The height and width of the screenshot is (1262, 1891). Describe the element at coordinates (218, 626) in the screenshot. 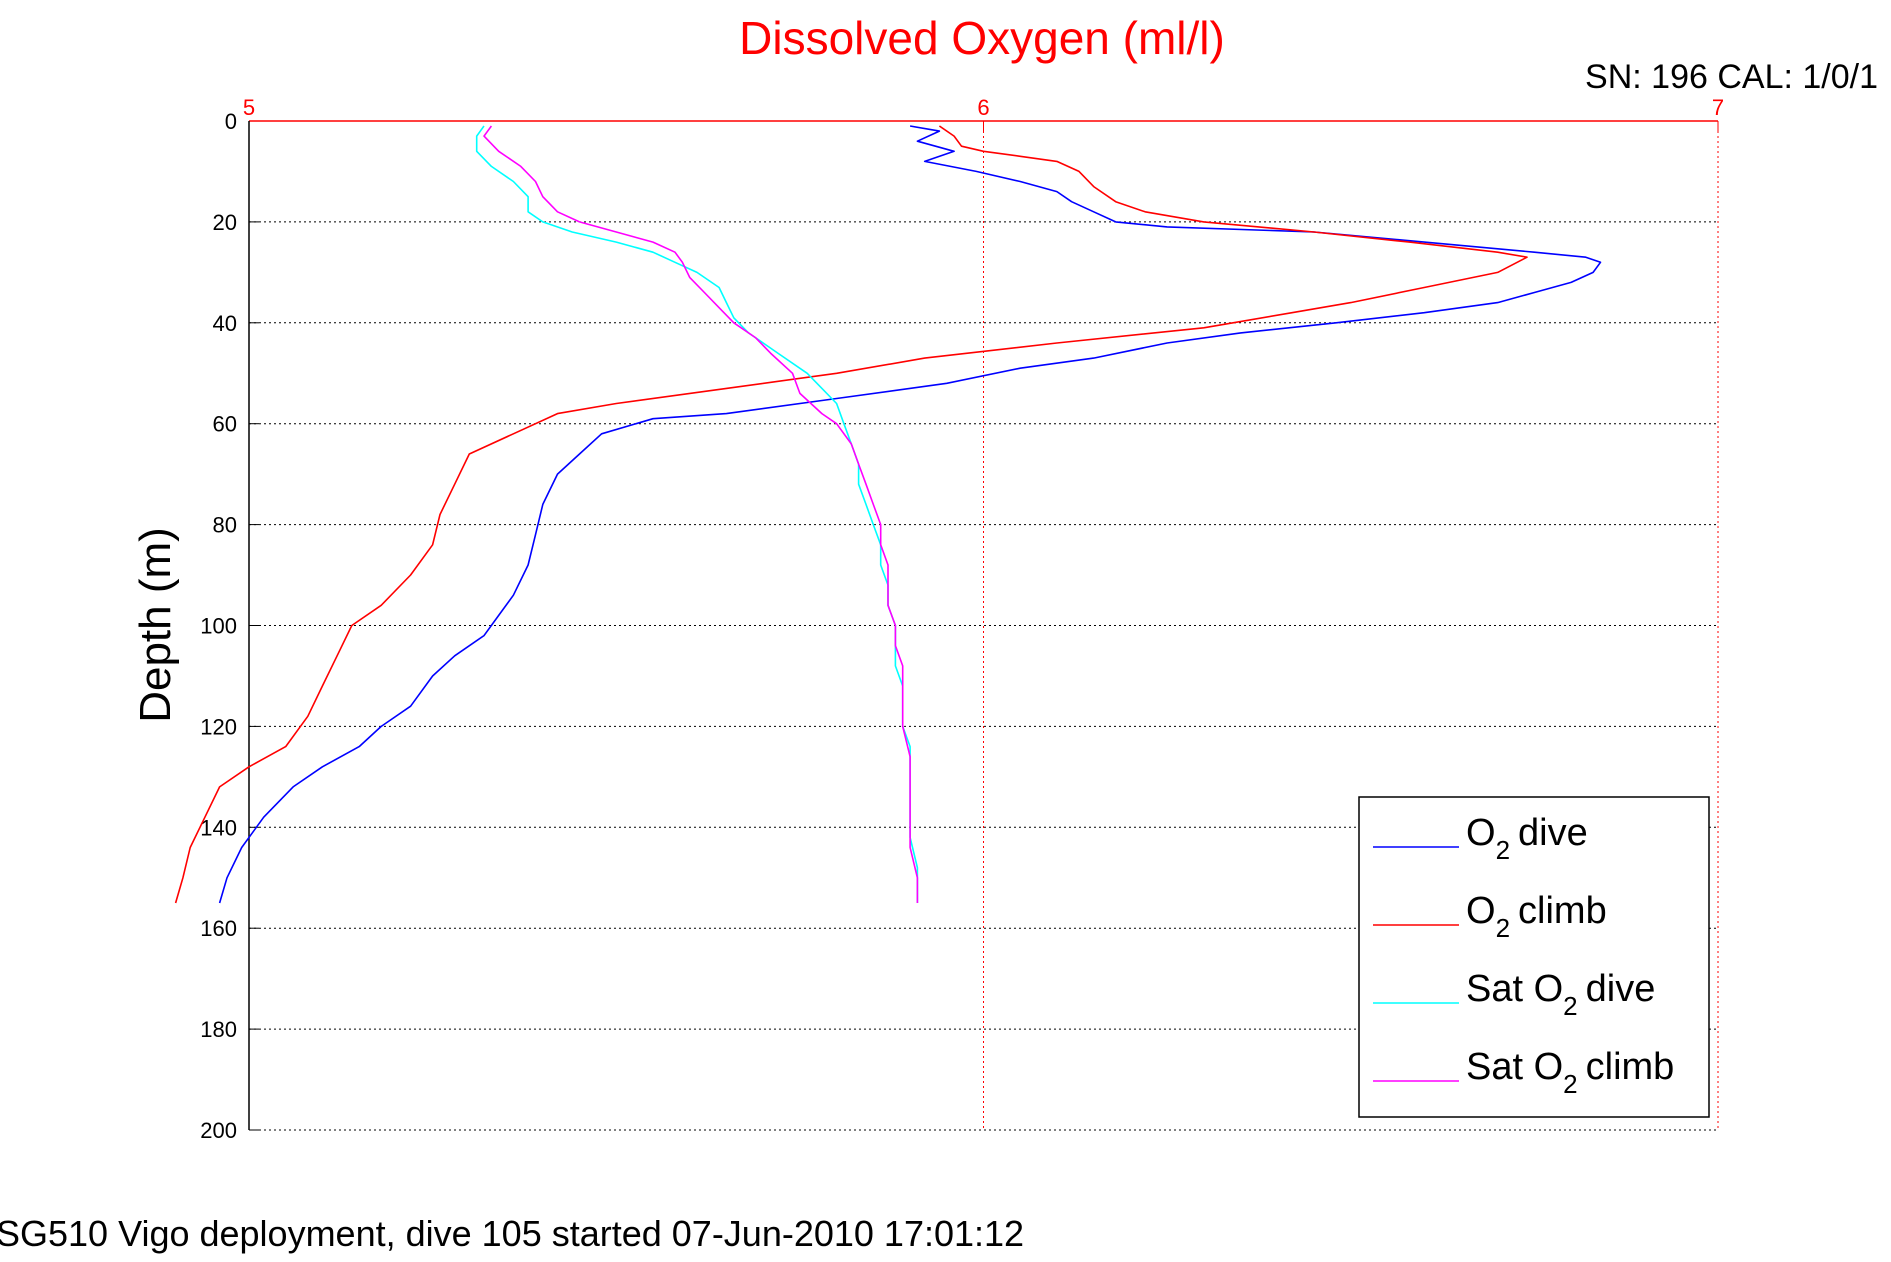

I see `y-tick-label: 100` at that location.